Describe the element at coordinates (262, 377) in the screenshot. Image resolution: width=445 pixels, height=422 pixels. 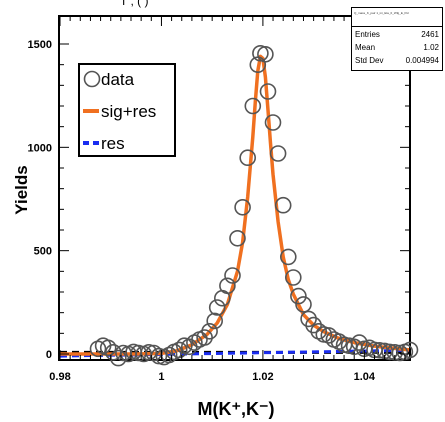
I see `x-tick-label: 1.02` at that location.